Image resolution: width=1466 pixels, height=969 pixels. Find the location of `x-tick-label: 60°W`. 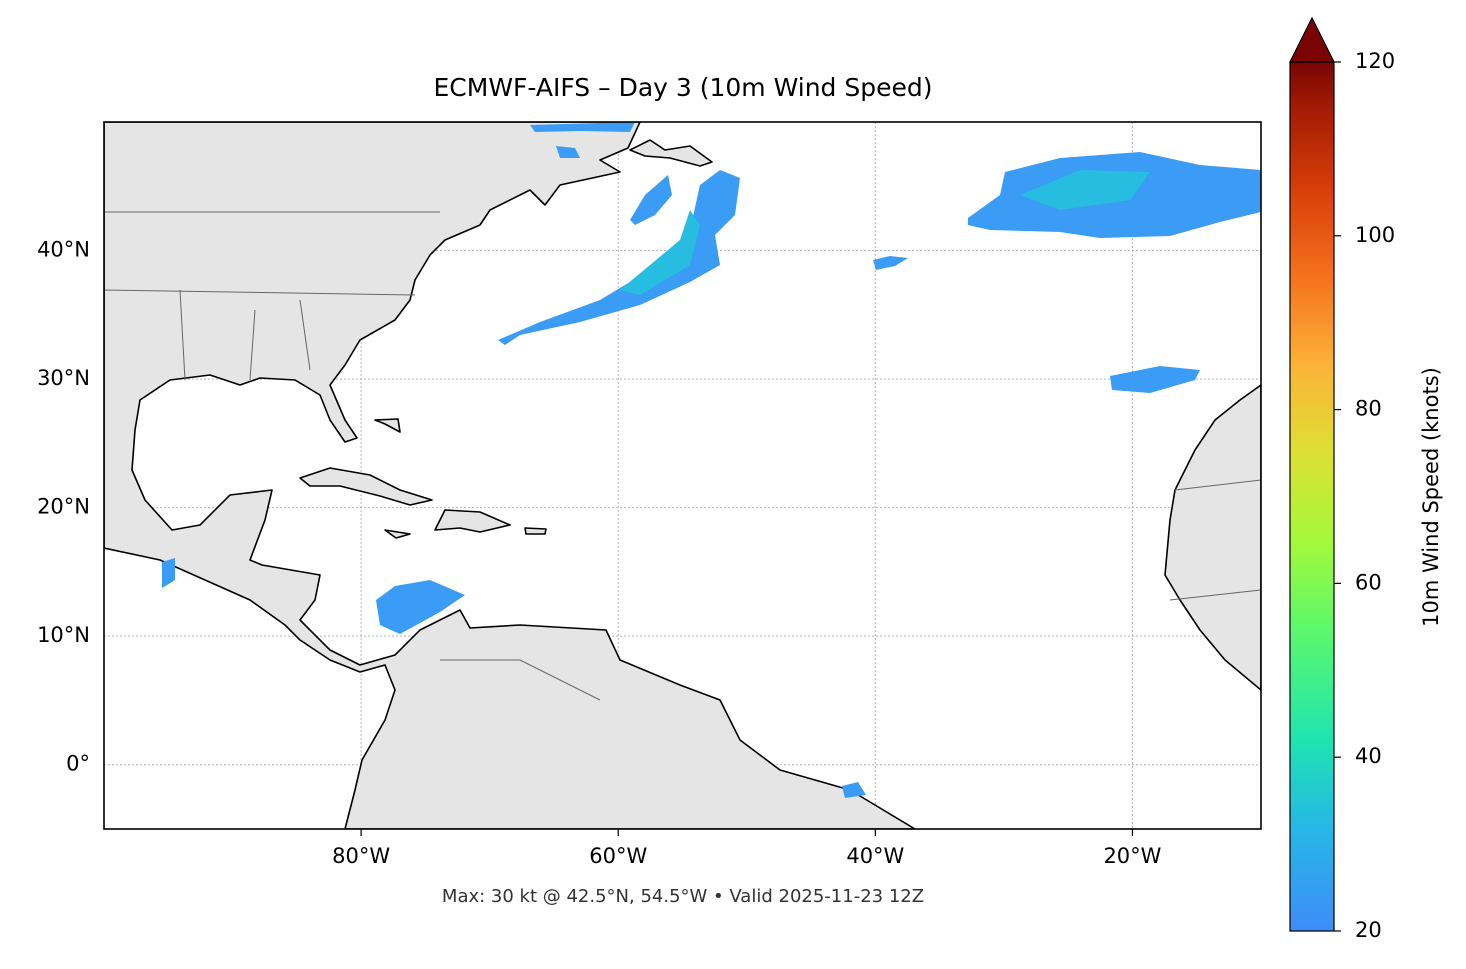

x-tick-label: 60°W is located at coordinates (618, 856).